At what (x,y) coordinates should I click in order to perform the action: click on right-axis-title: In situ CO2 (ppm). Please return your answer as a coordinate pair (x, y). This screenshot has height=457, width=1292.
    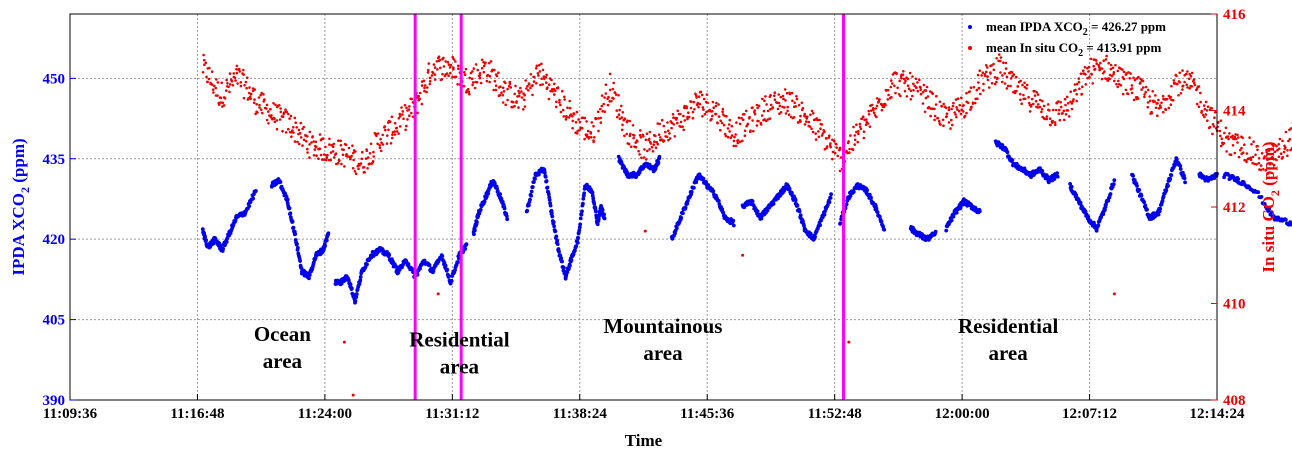
    Looking at the image, I should click on (1270, 206).